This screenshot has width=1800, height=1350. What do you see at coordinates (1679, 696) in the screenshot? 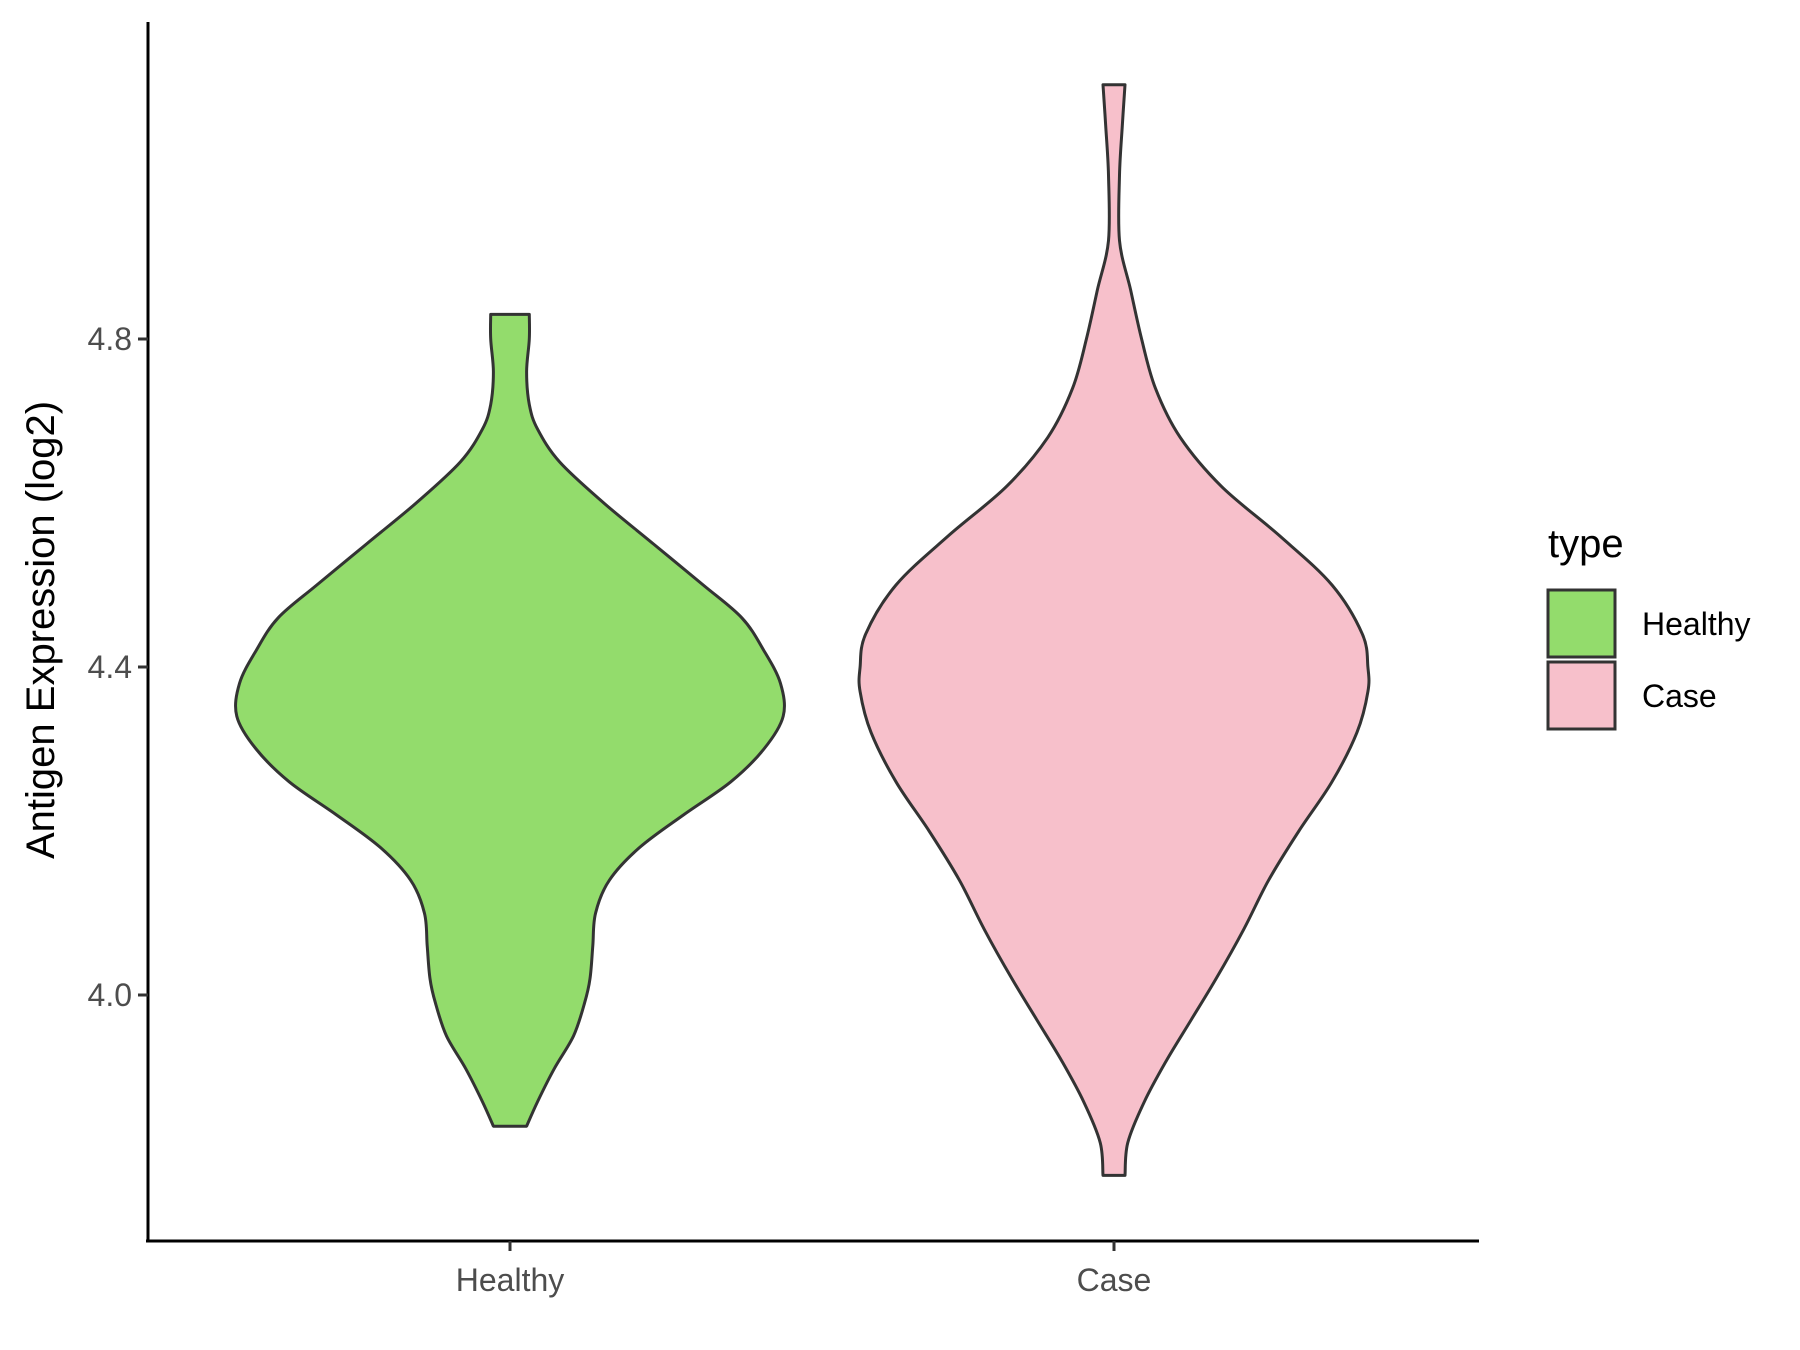
I see `legend-label-case: Case` at bounding box center [1679, 696].